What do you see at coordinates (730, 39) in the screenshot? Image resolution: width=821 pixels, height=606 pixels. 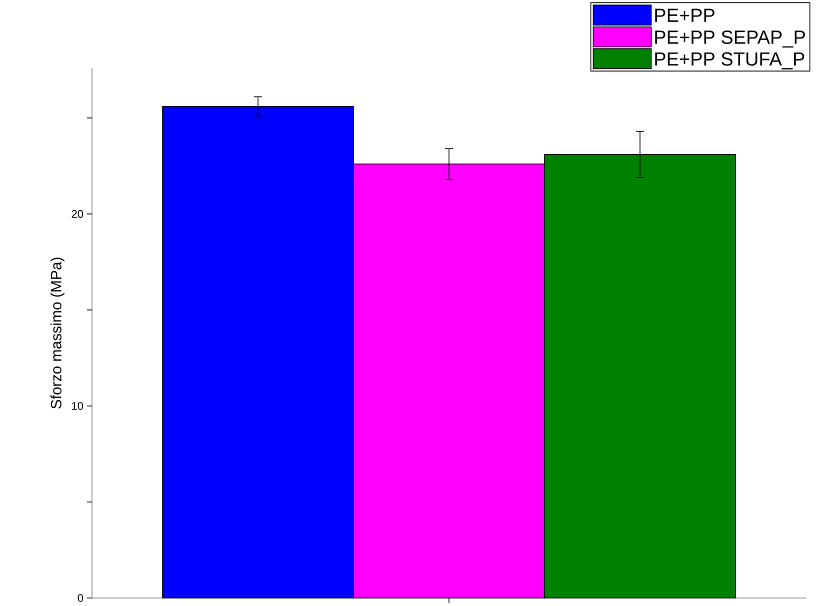 I see `legend-label: PE+PP SEPAP_P` at bounding box center [730, 39].